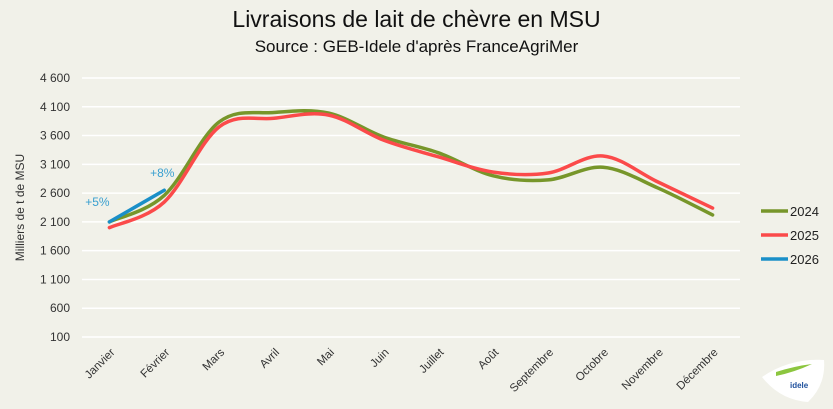 The image size is (833, 409). What do you see at coordinates (326, 358) in the screenshot?
I see `x-tick-label: Mai` at bounding box center [326, 358].